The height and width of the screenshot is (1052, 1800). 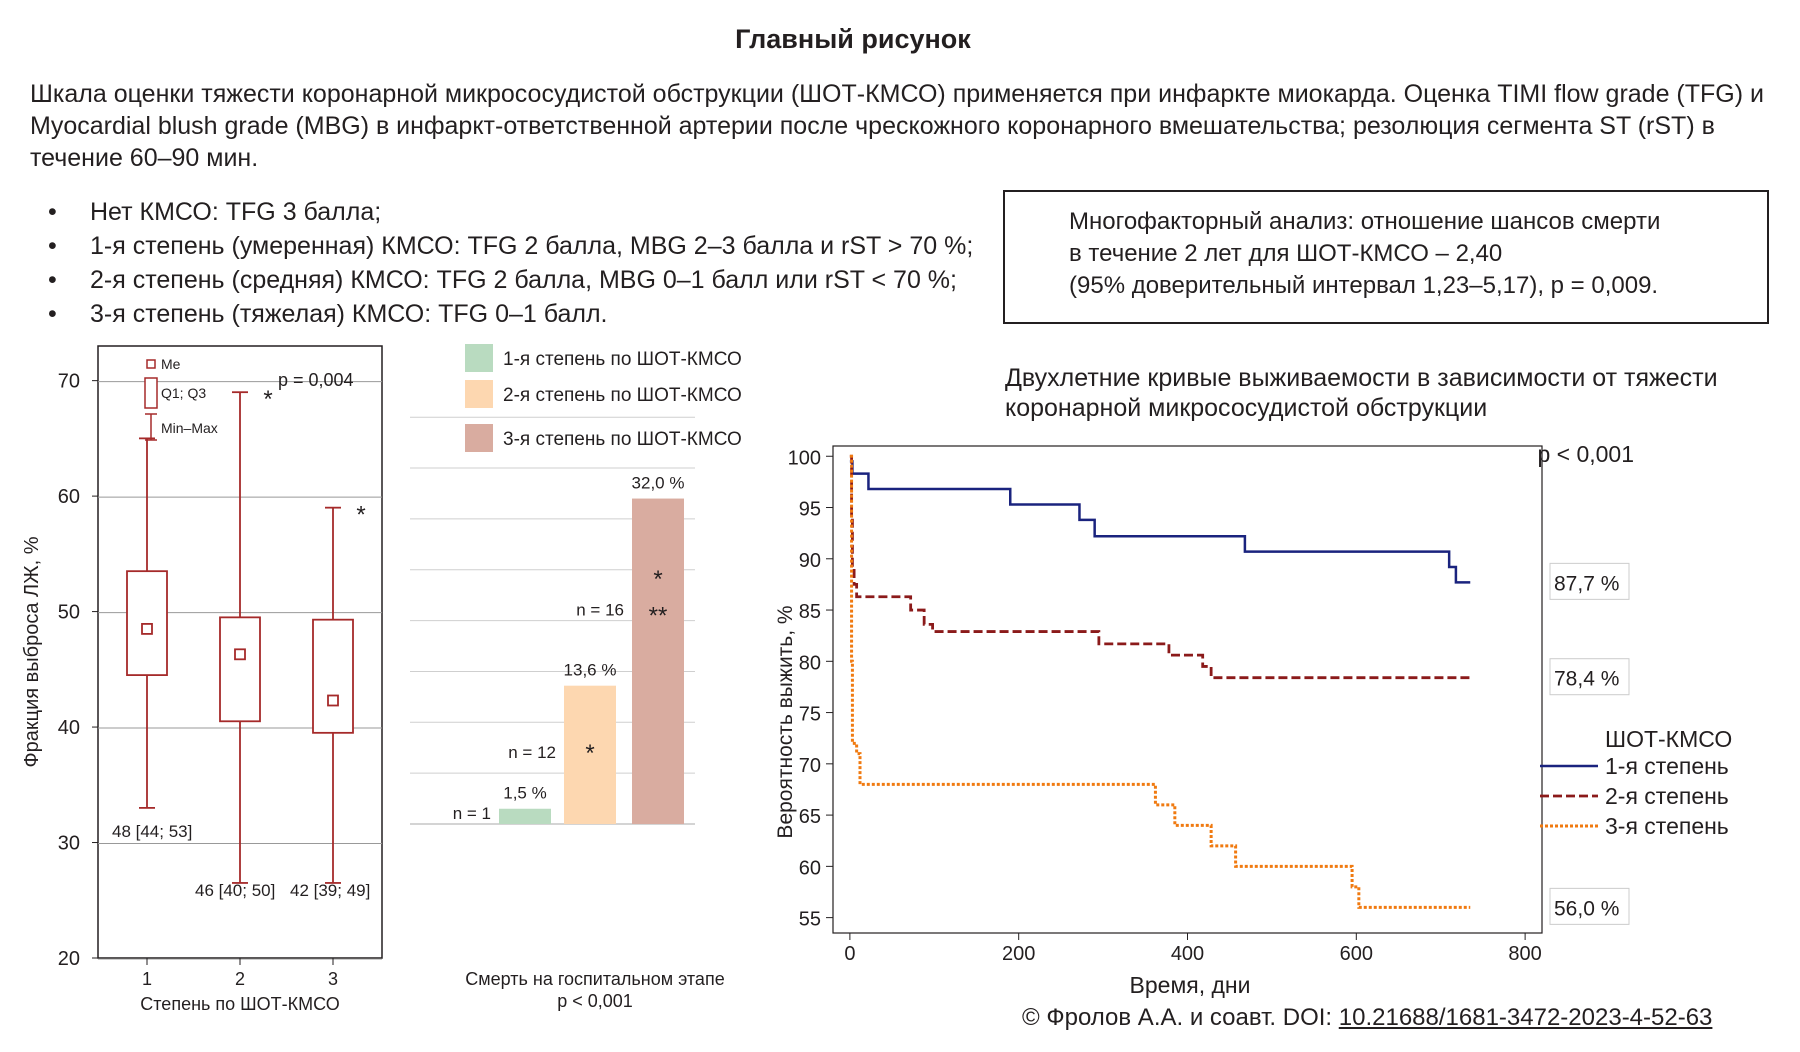 I want to click on survival-x-tick-label: 200, so click(x=1018, y=954).